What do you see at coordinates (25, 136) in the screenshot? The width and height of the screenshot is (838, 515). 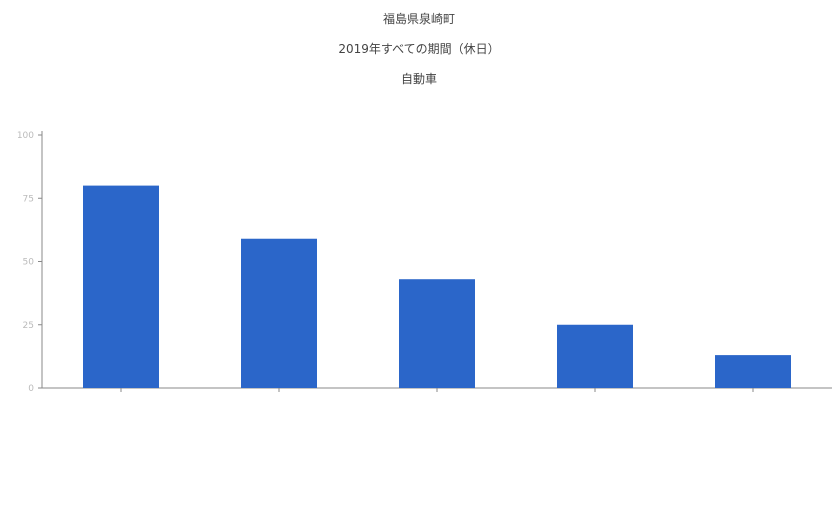 I see `y-tick-label: 100` at bounding box center [25, 136].